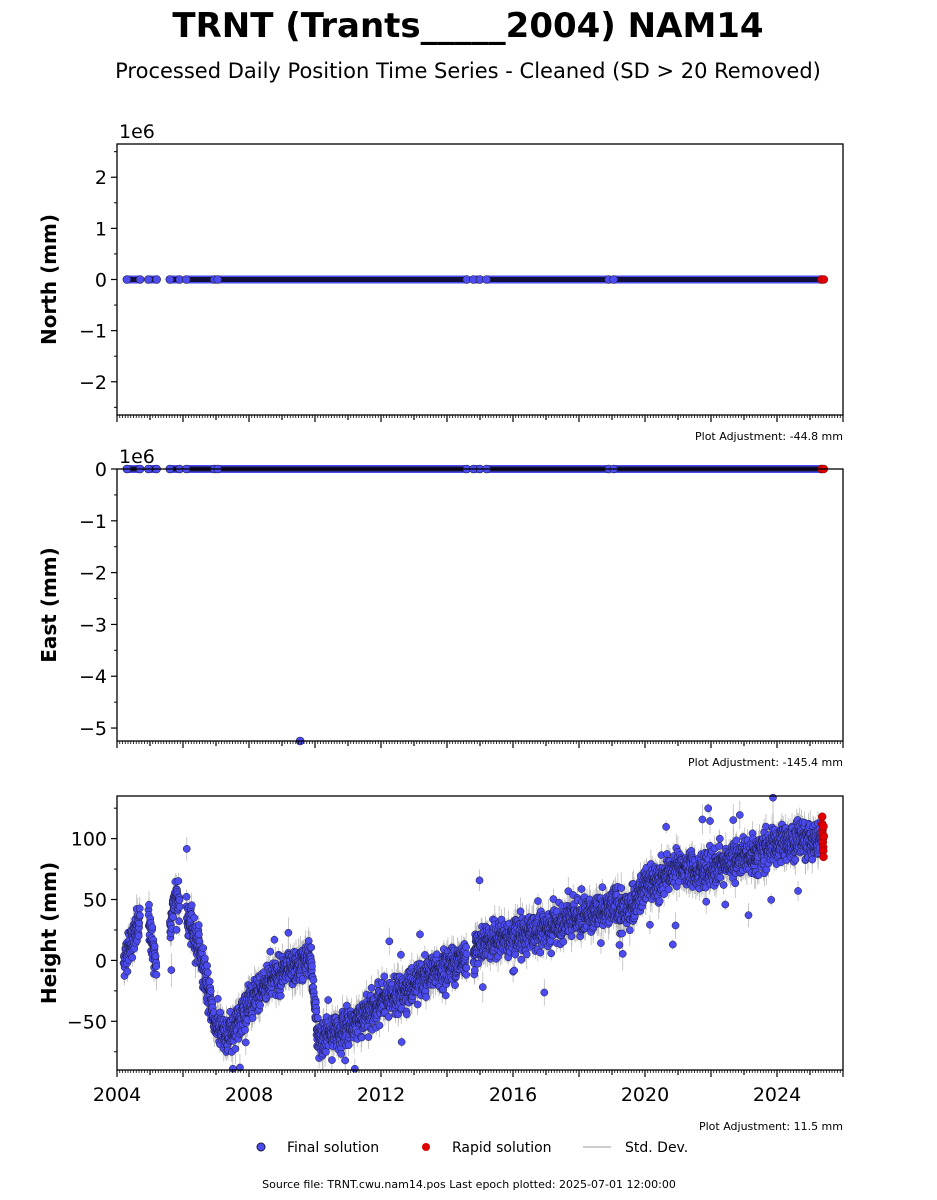  Describe the element at coordinates (769, 436) in the screenshot. I see `north-plot-adjustment: Plot Adjustment: -44.8 mm` at that location.